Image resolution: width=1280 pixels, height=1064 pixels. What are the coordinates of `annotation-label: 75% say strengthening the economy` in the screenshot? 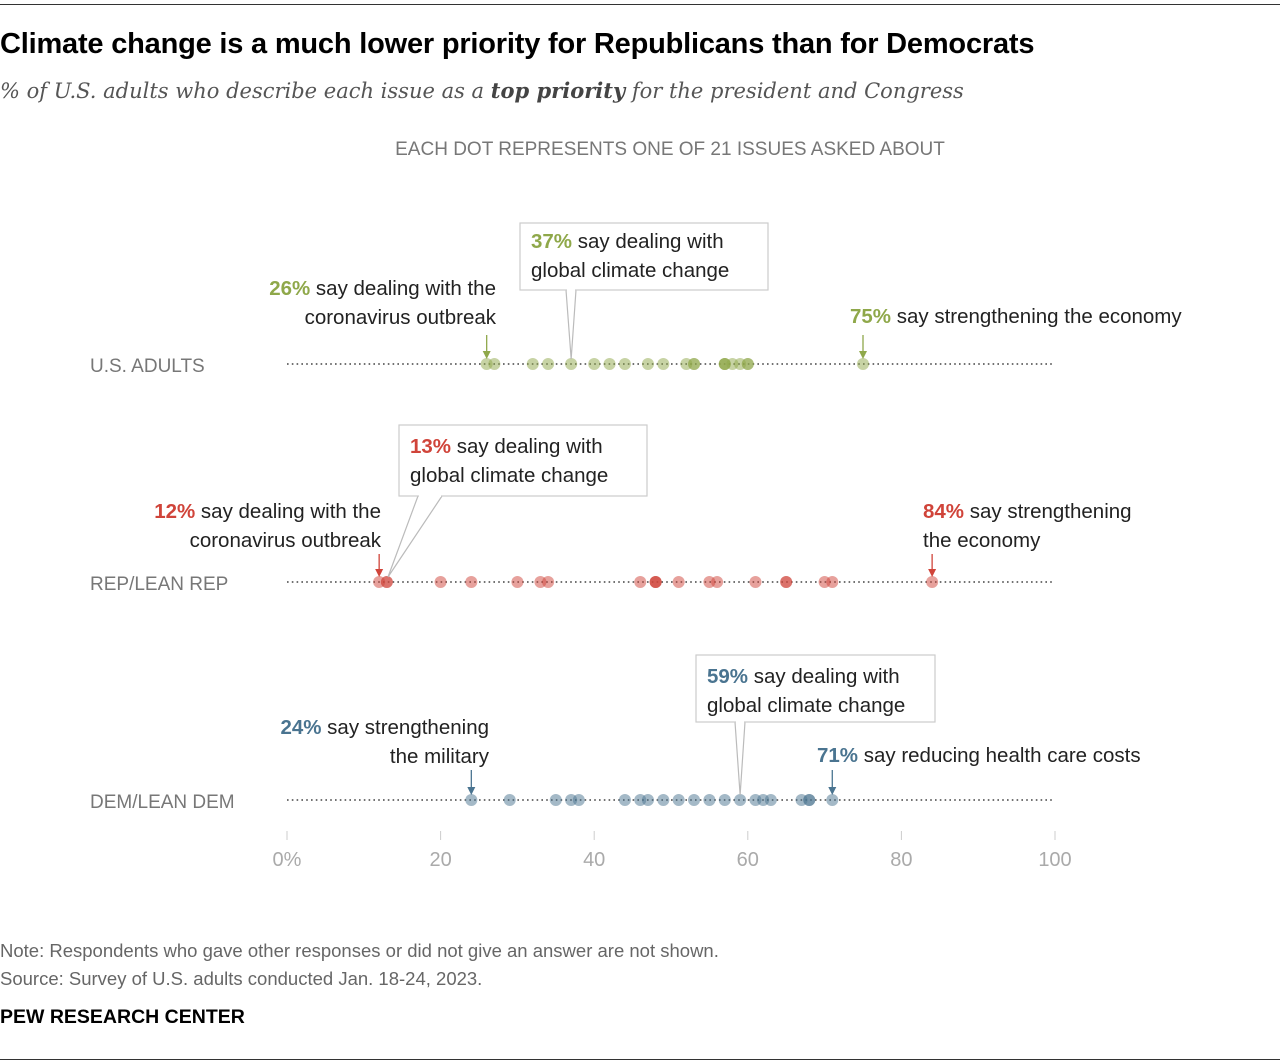 It's located at (1016, 316).